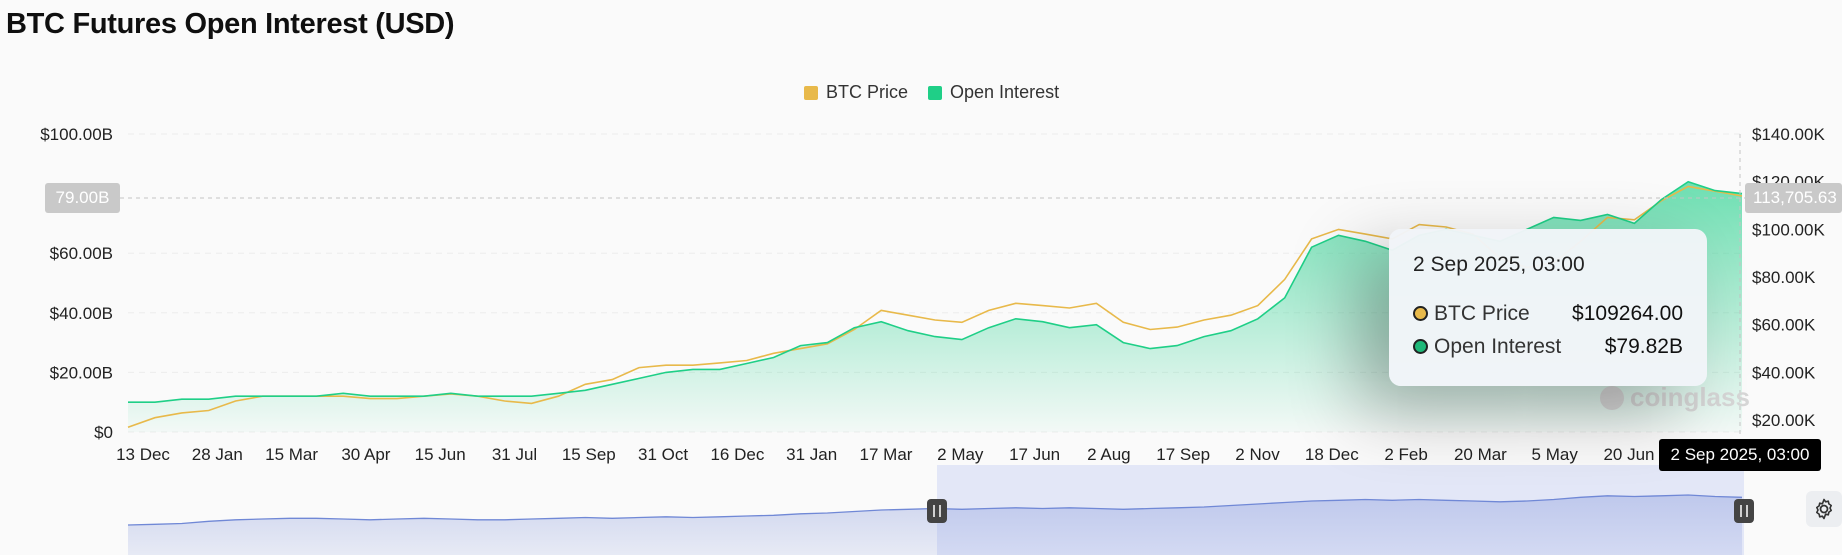  What do you see at coordinates (1109, 454) in the screenshot?
I see `x-tick-label: 2 Aug` at bounding box center [1109, 454].